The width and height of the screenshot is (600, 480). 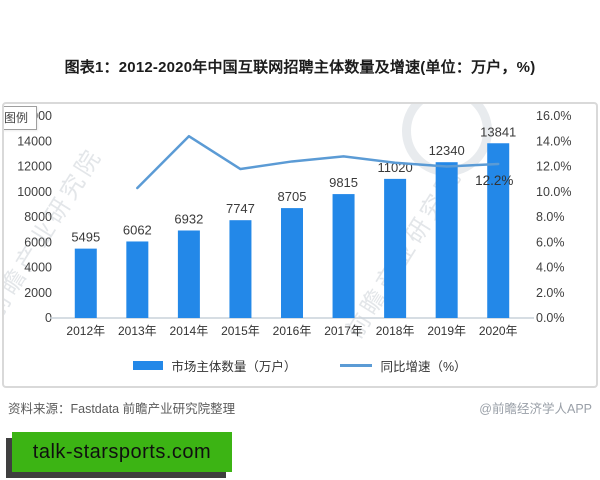 What do you see at coordinates (85, 283) in the screenshot?
I see `bar-2012年` at bounding box center [85, 283].